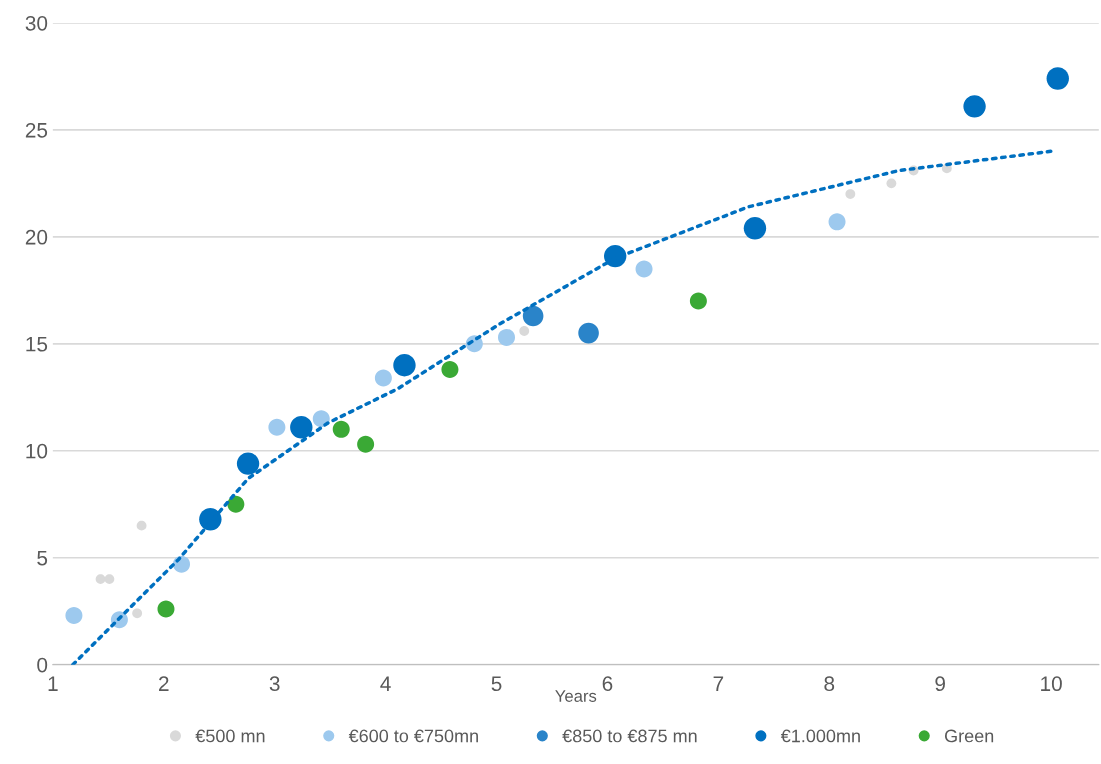 The height and width of the screenshot is (764, 1101). What do you see at coordinates (36, 237) in the screenshot?
I see `y-tick-label: 20` at bounding box center [36, 237].